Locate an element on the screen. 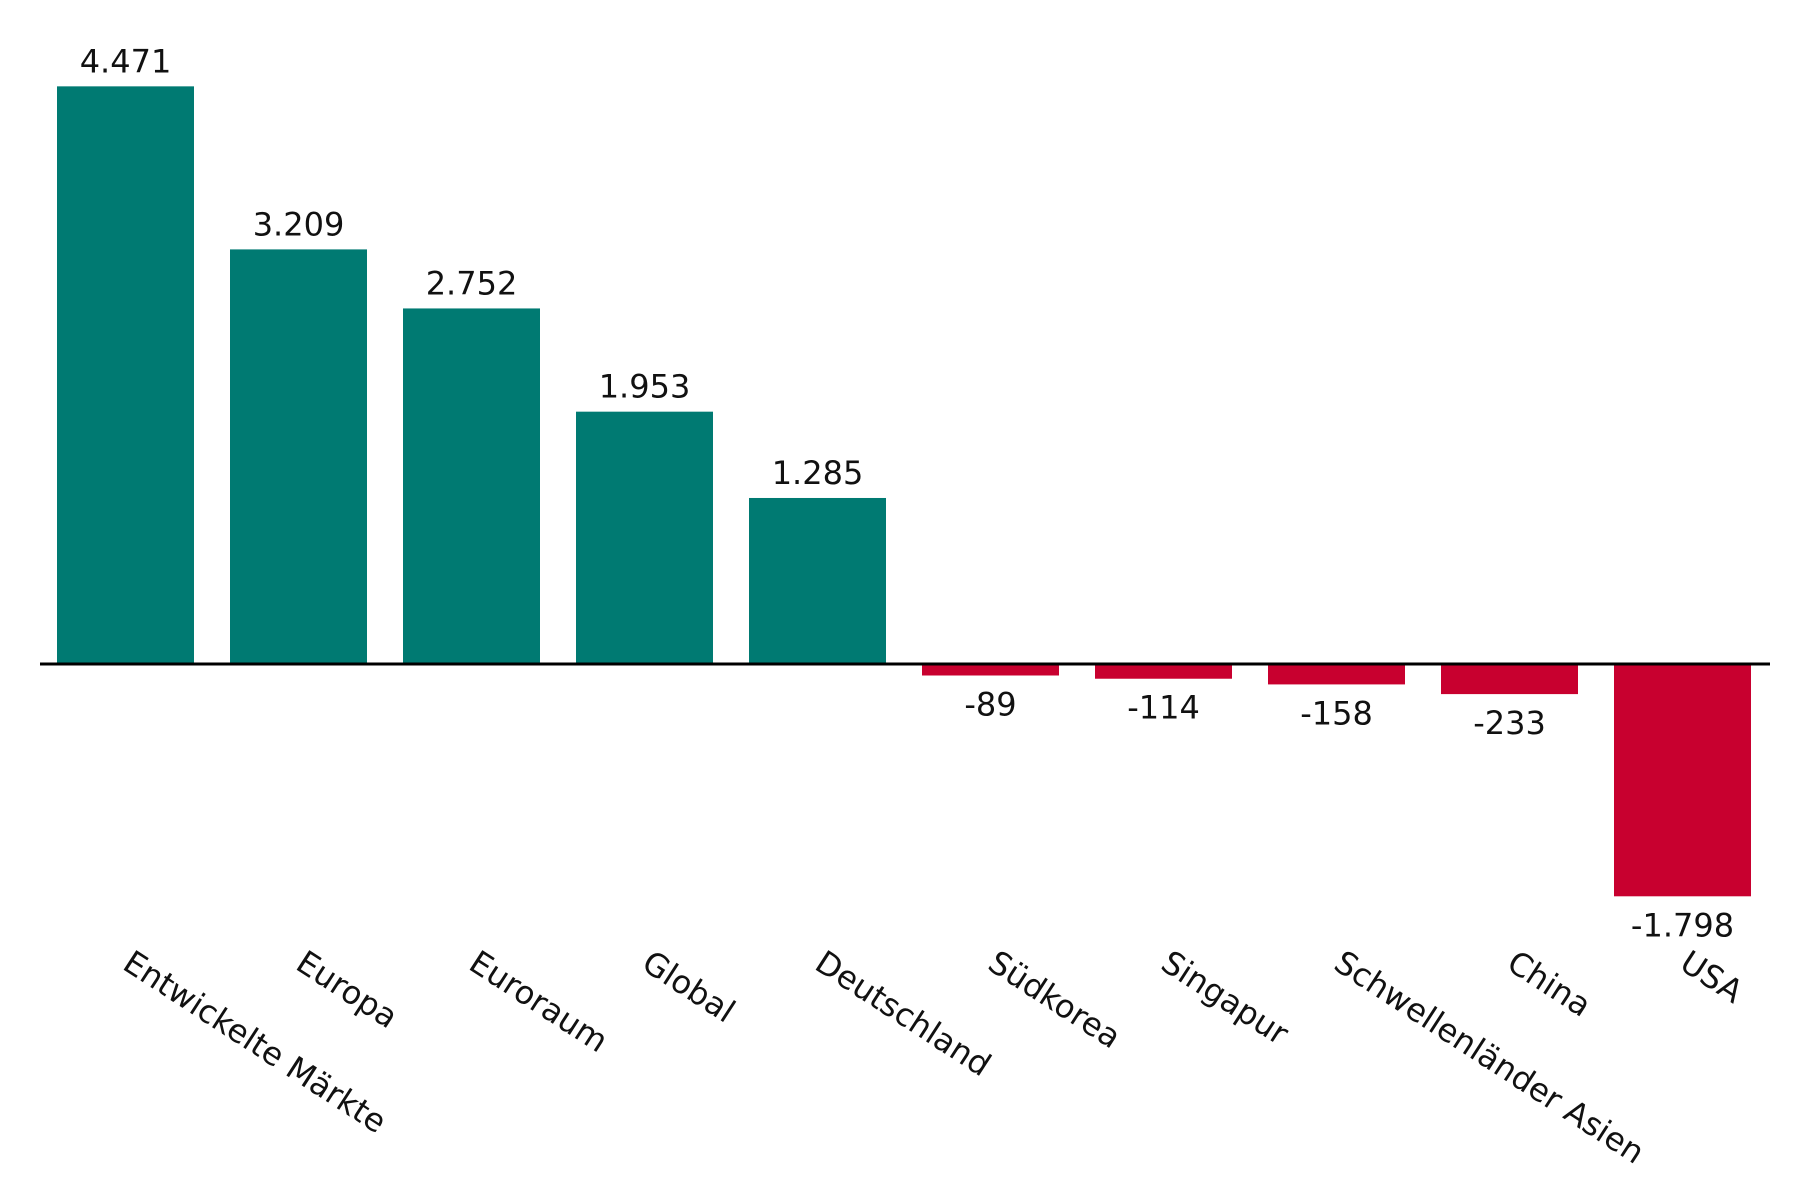 The width and height of the screenshot is (1800, 1200). value-label-europa: 3.209 is located at coordinates (299, 224).